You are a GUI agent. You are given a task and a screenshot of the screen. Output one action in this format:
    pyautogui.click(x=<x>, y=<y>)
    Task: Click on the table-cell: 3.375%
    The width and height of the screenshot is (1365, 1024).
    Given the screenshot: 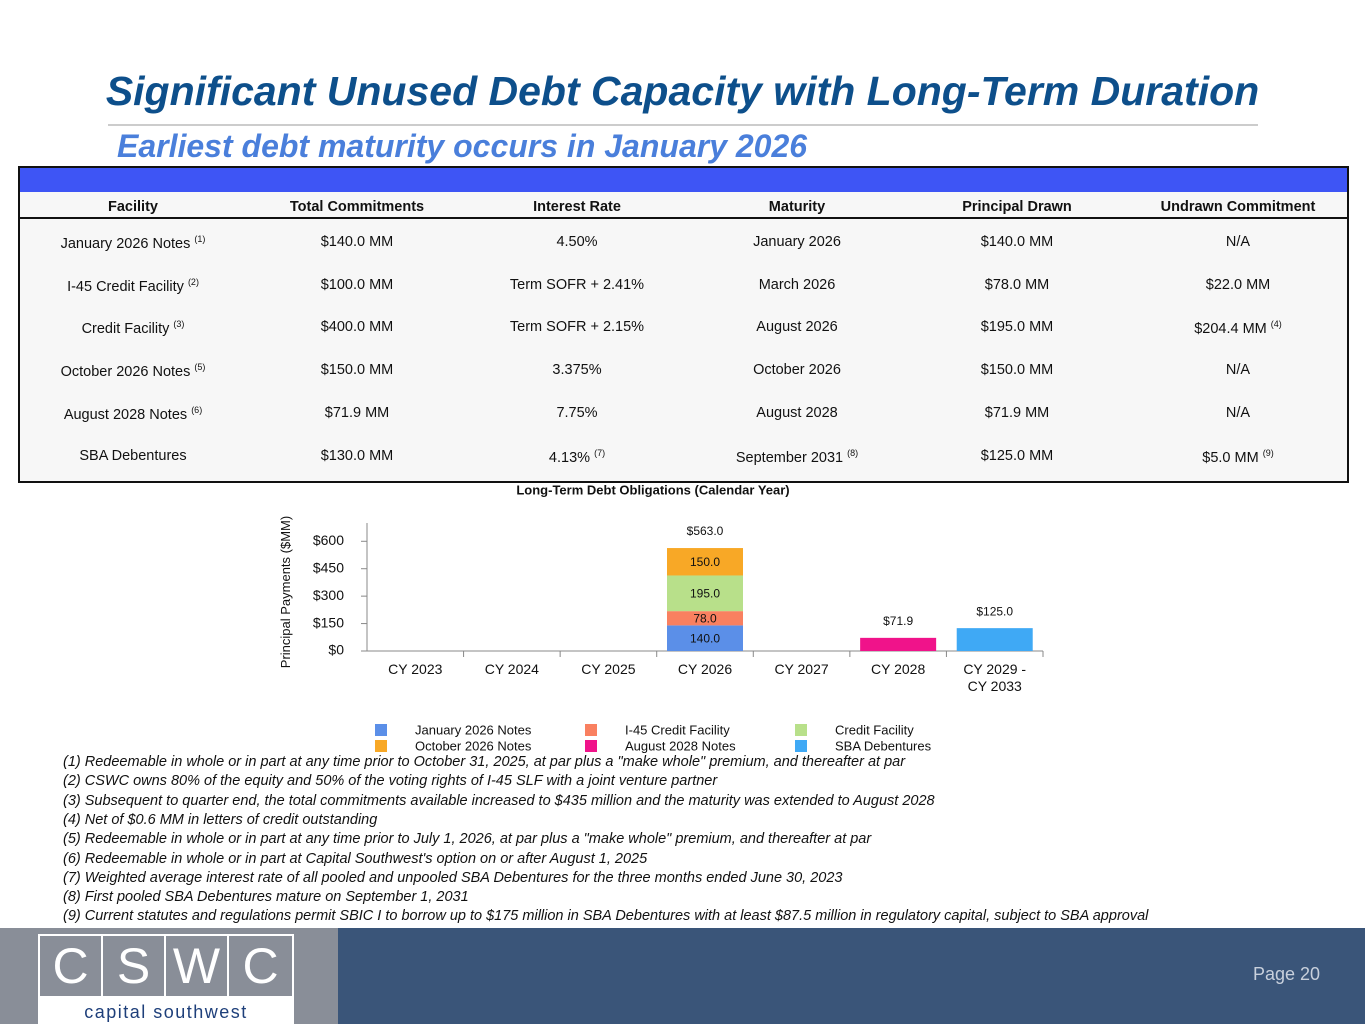 What is the action you would take?
    pyautogui.click(x=577, y=370)
    